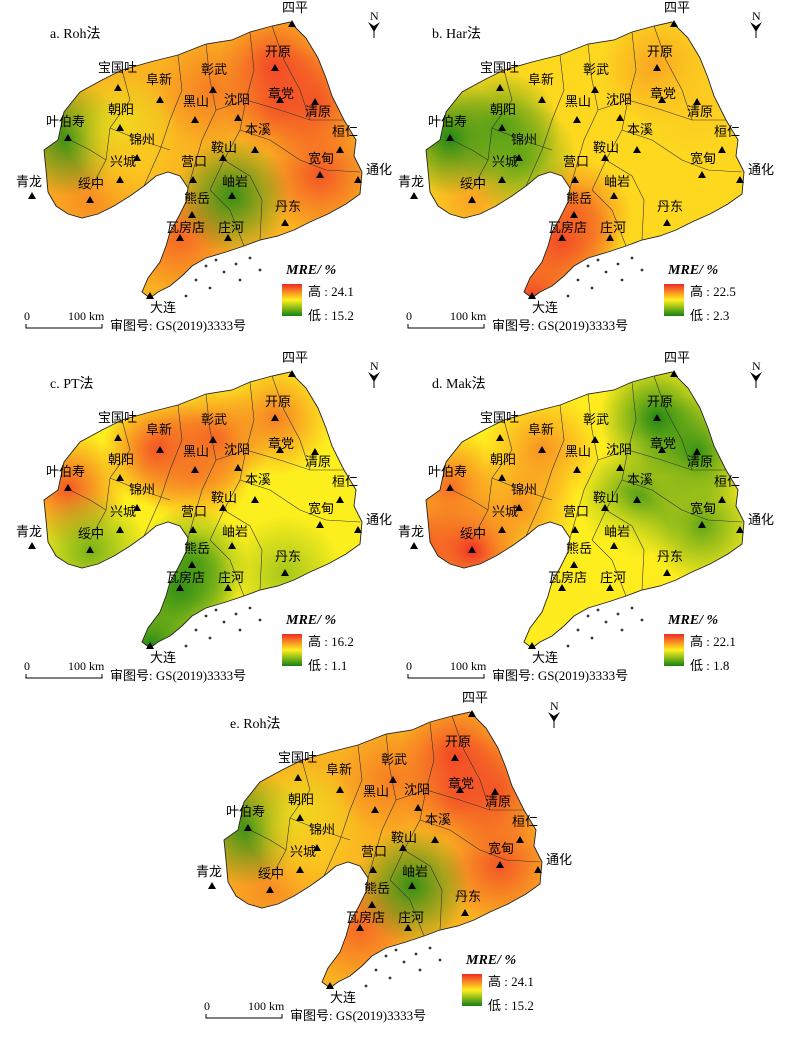 The height and width of the screenshot is (1040, 800). I want to click on station: 鞍山, so click(224, 500).